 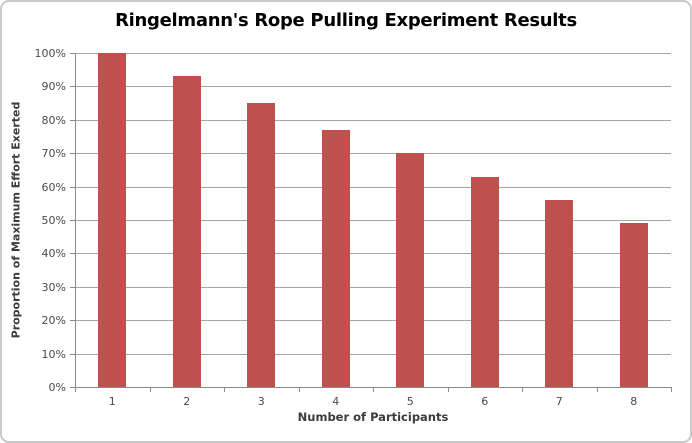 I want to click on x-axis-tick-label: 8, so click(x=634, y=401).